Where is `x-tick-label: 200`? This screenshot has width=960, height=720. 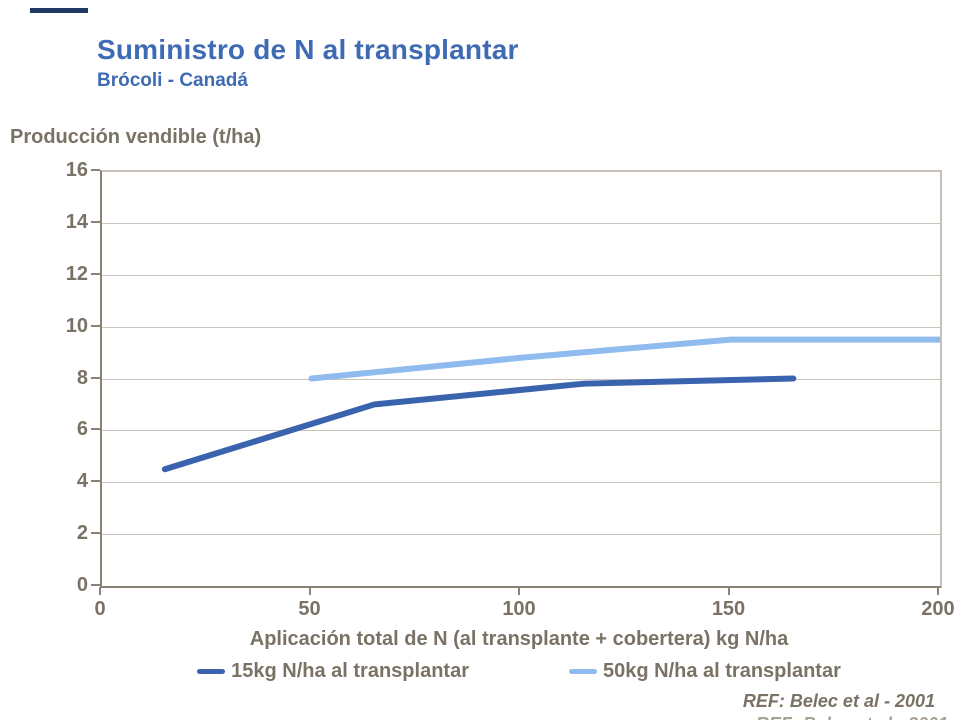 x-tick-label: 200 is located at coordinates (938, 609).